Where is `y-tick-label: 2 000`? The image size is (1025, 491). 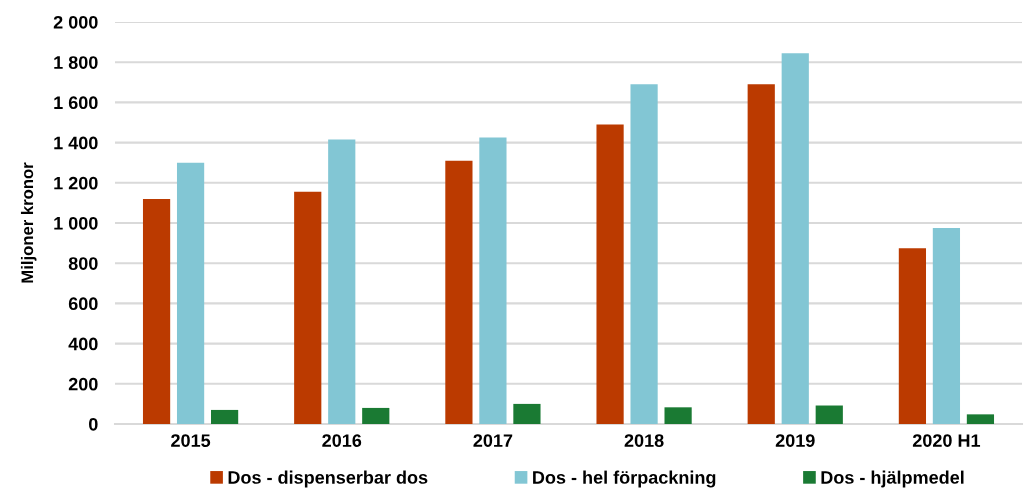
y-tick-label: 2 000 is located at coordinates (75, 22).